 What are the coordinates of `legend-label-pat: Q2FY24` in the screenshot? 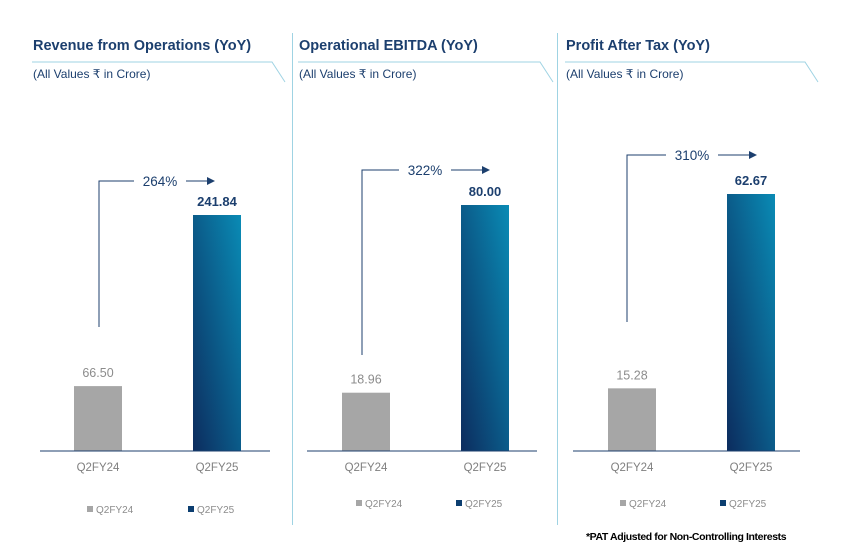 It's located at (648, 504).